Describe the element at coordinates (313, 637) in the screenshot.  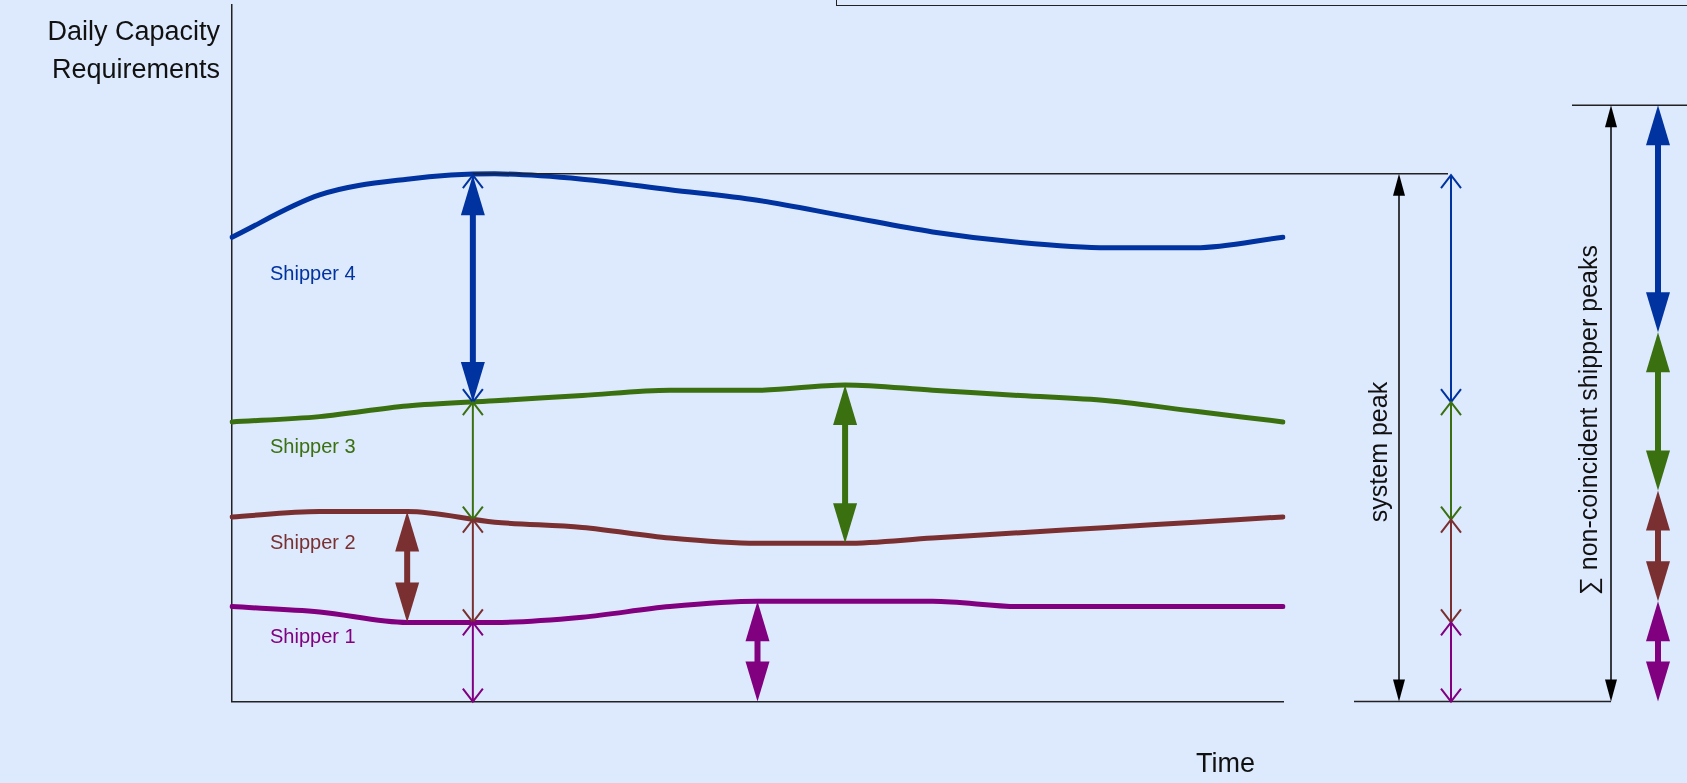
I see `series-label: Shipper 1` at that location.